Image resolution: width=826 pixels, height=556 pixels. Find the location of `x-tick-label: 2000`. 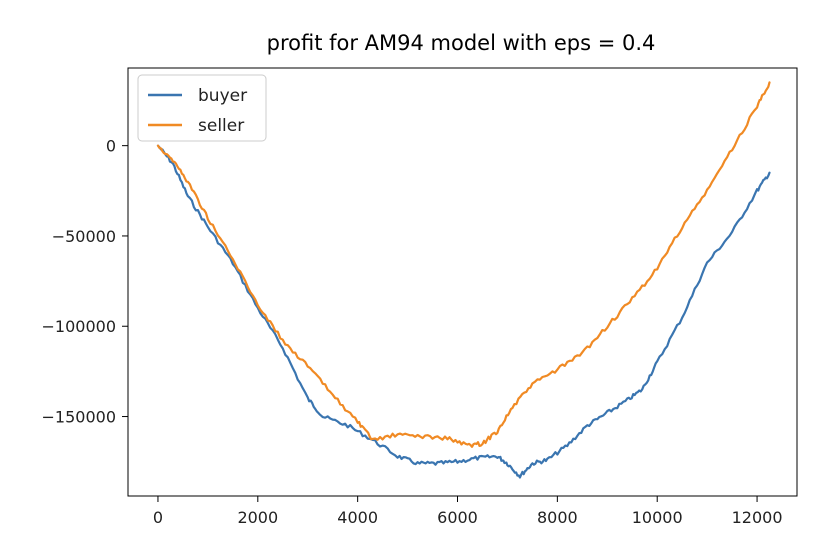

x-tick-label: 2000 is located at coordinates (257, 517).